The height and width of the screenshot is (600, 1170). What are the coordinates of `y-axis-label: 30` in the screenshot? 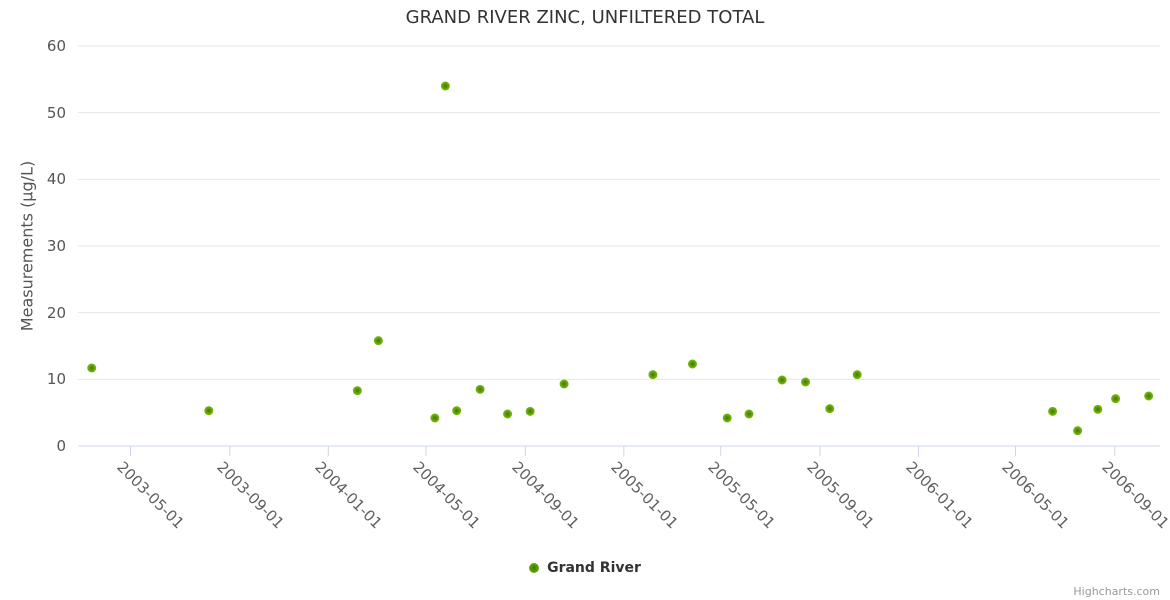 It's located at (56, 246).